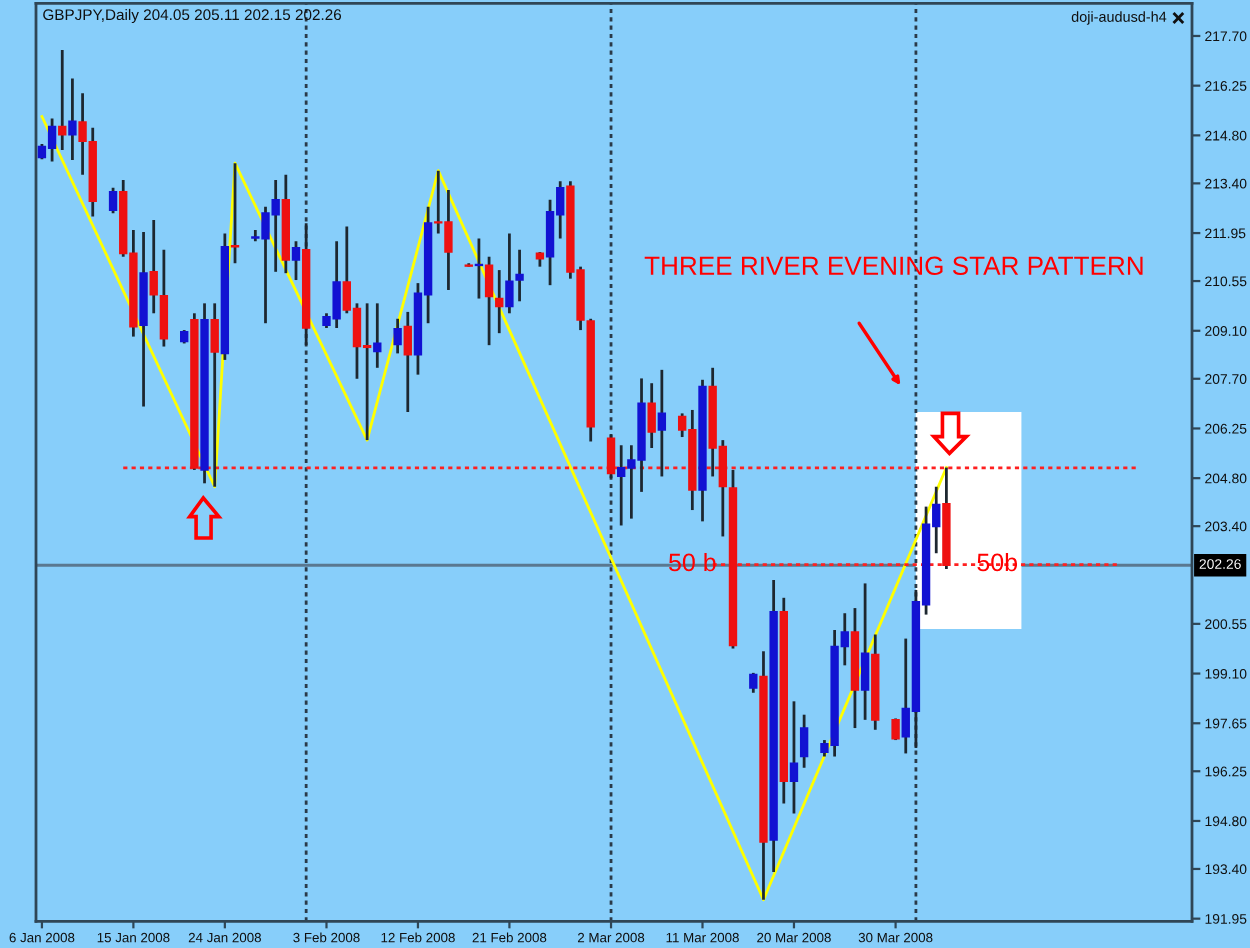 The width and height of the screenshot is (1250, 948). I want to click on annotation: 50 b, so click(692, 562).